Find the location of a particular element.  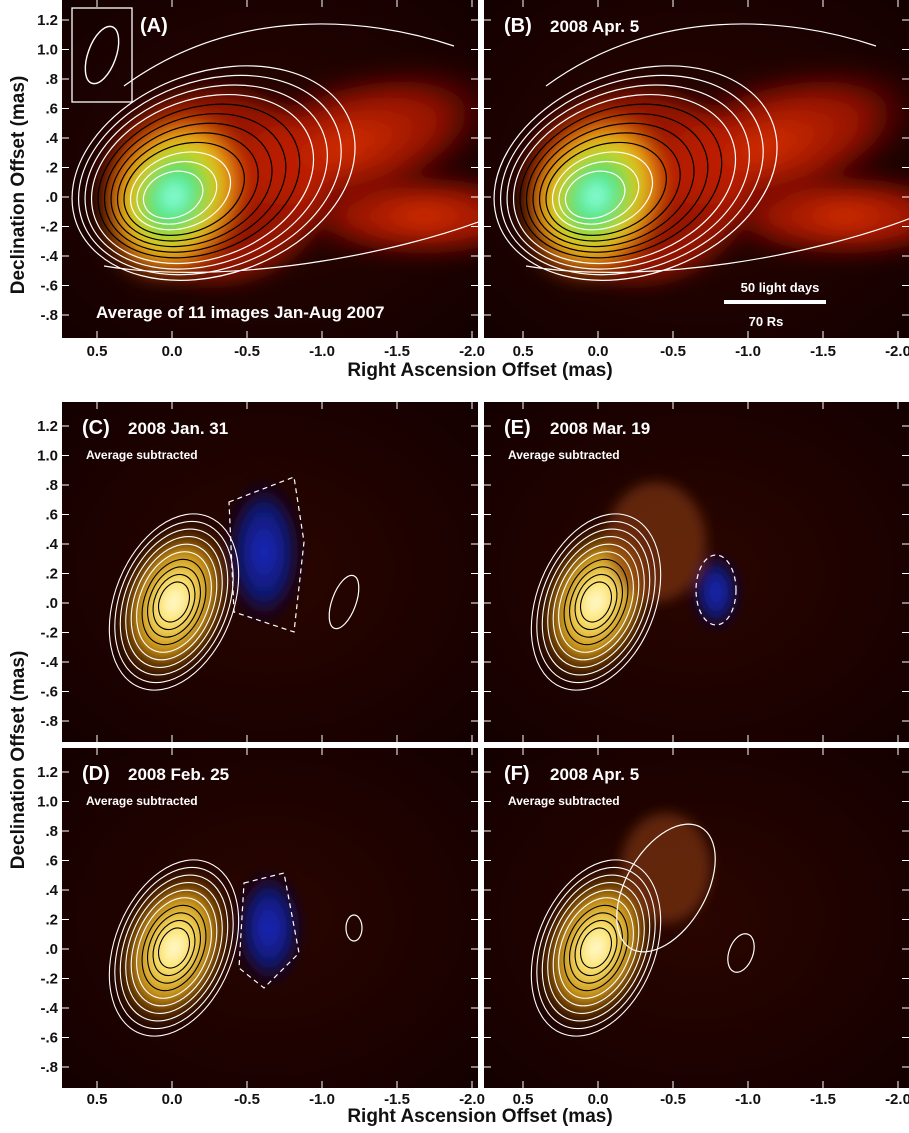

panel-subtitle-C: Average subtracted is located at coordinates (142, 455).